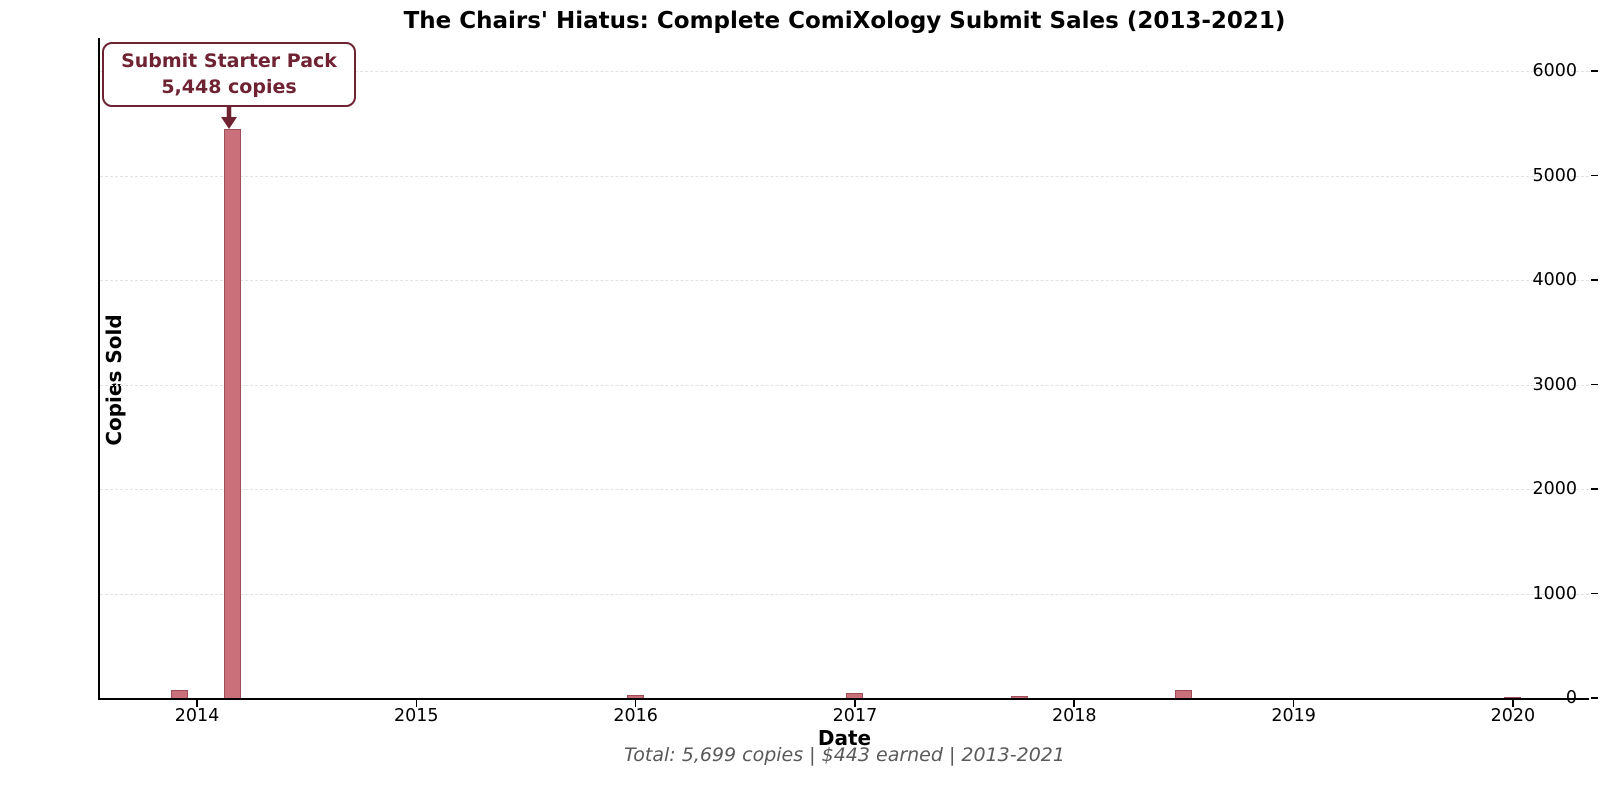  Describe the element at coordinates (1554, 280) in the screenshot. I see `y-tick-label-4000: 4000` at that location.